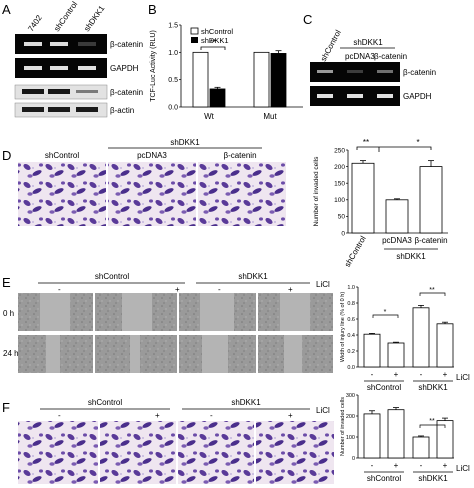 This screenshot has height=488, width=474. What do you see at coordinates (153, 66) in the screenshot?
I see `y-axis-label: TCF-Luc Activity (RLU)` at bounding box center [153, 66].